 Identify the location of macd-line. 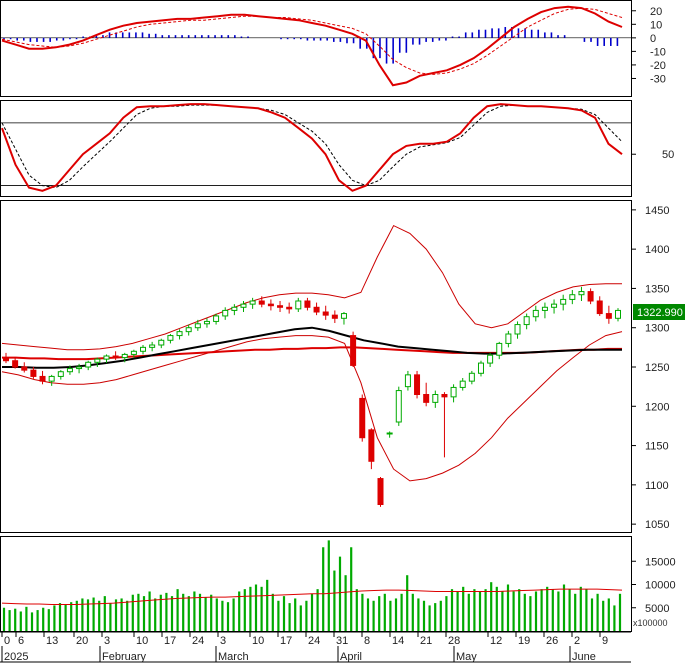
(312, 46).